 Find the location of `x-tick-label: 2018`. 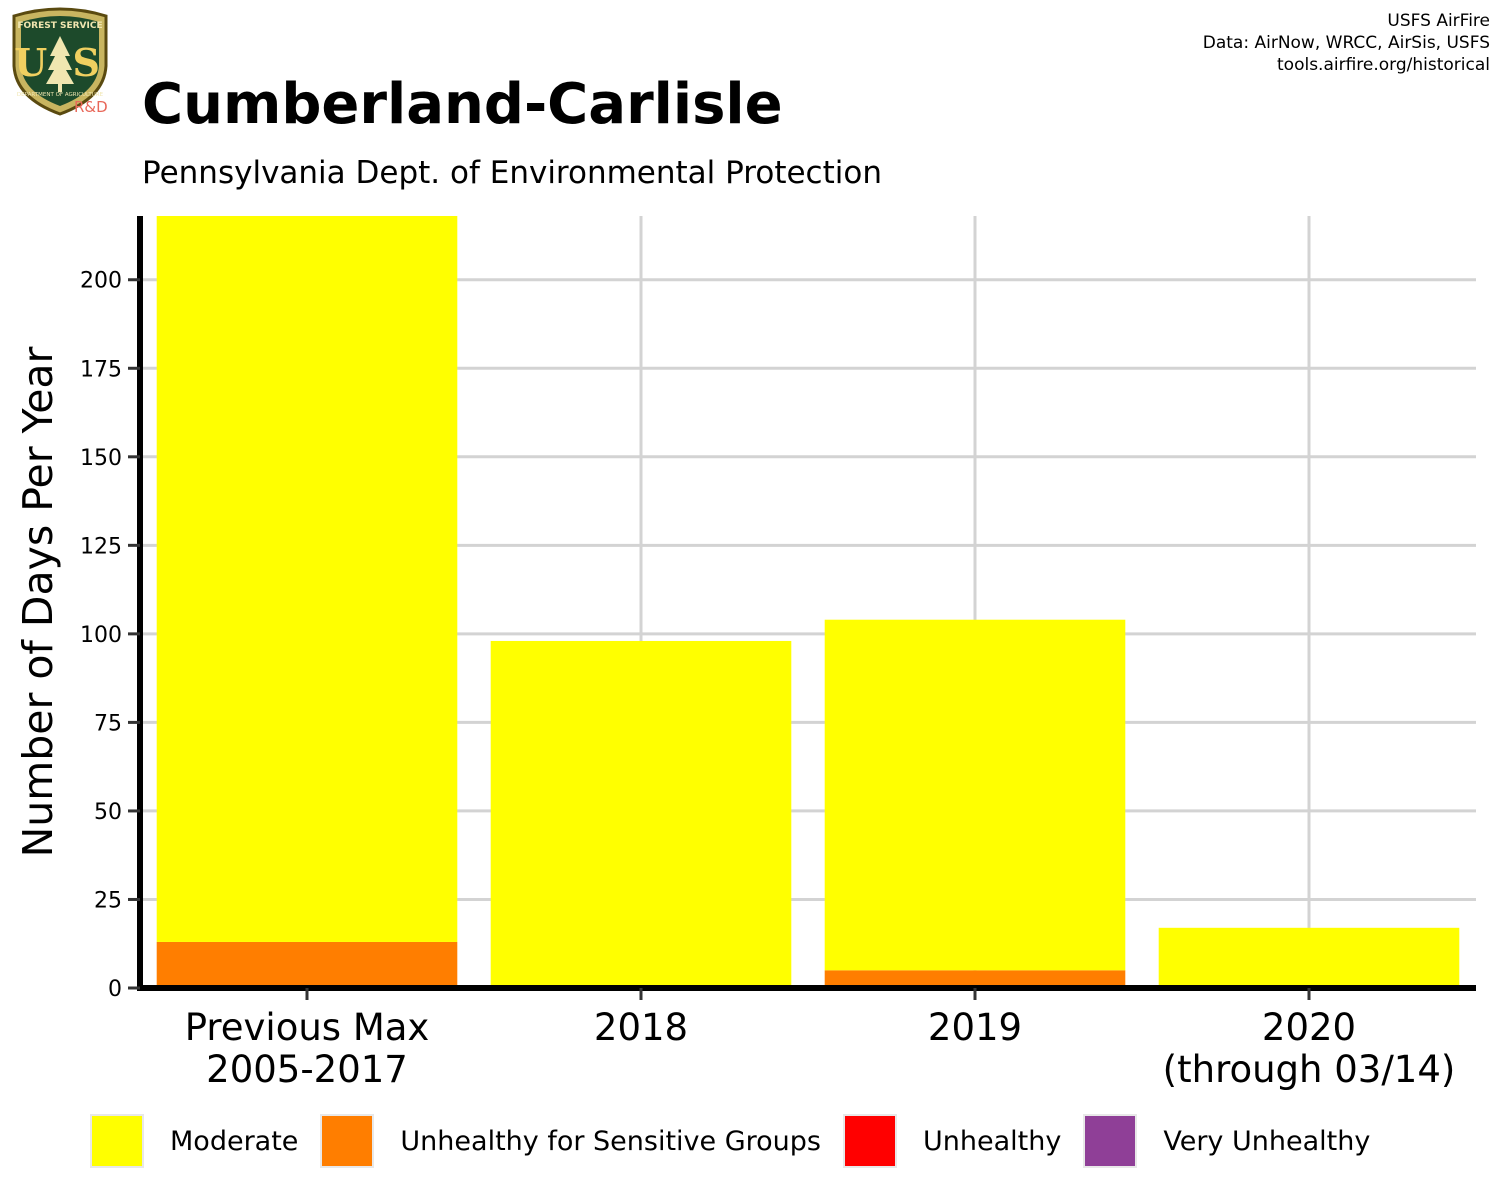

x-tick-label: 2018 is located at coordinates (641, 1027).